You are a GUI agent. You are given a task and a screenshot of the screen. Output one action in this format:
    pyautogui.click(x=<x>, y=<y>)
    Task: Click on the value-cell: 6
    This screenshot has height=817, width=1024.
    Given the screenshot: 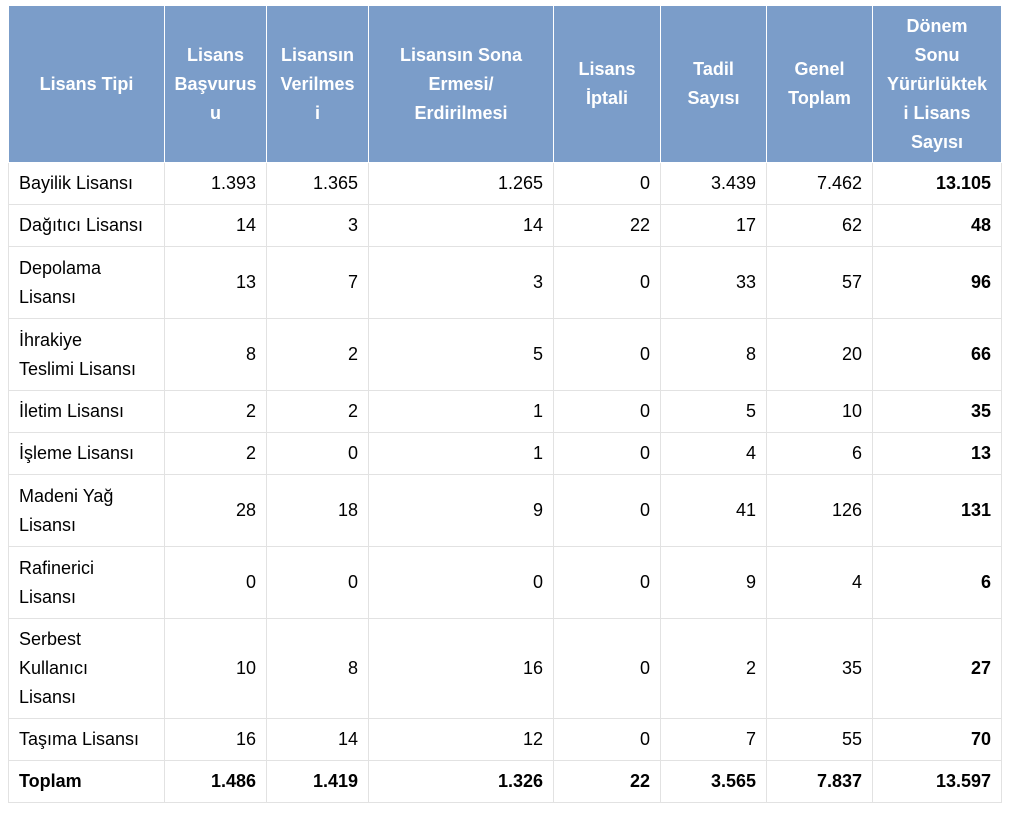 What is the action you would take?
    pyautogui.click(x=819, y=453)
    